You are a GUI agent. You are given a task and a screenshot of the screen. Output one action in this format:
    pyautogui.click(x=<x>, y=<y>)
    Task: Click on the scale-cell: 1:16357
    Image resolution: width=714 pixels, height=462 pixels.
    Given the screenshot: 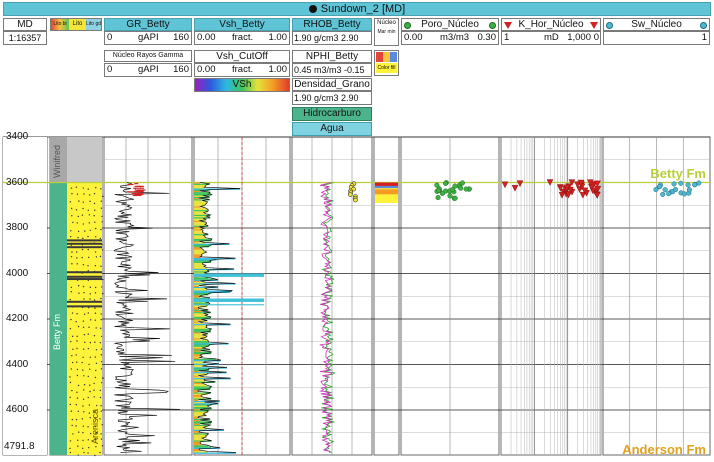 What is the action you would take?
    pyautogui.click(x=25, y=38)
    